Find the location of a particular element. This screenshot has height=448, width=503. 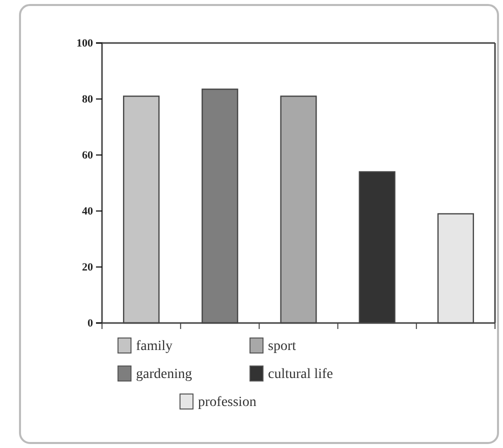

legend-label: sport is located at coordinates (282, 346).